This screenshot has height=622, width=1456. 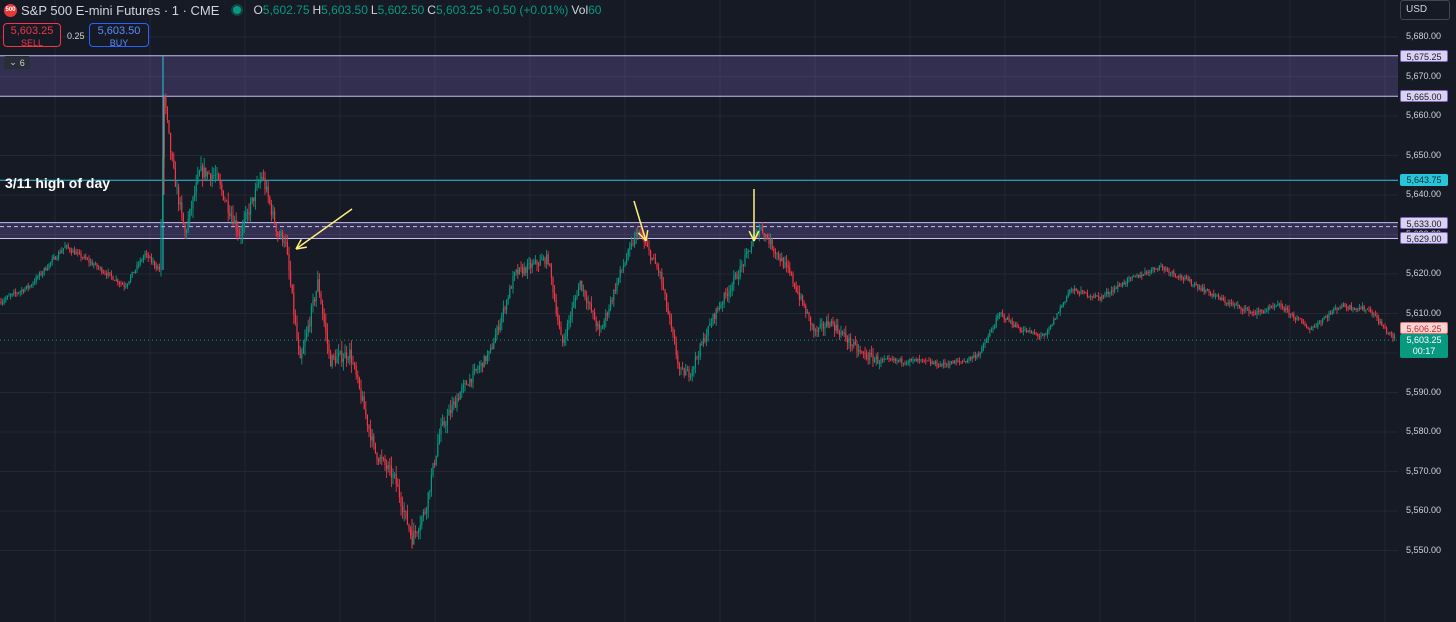 What do you see at coordinates (119, 35) in the screenshot?
I see `buy-button: 5,603.50 BUY` at bounding box center [119, 35].